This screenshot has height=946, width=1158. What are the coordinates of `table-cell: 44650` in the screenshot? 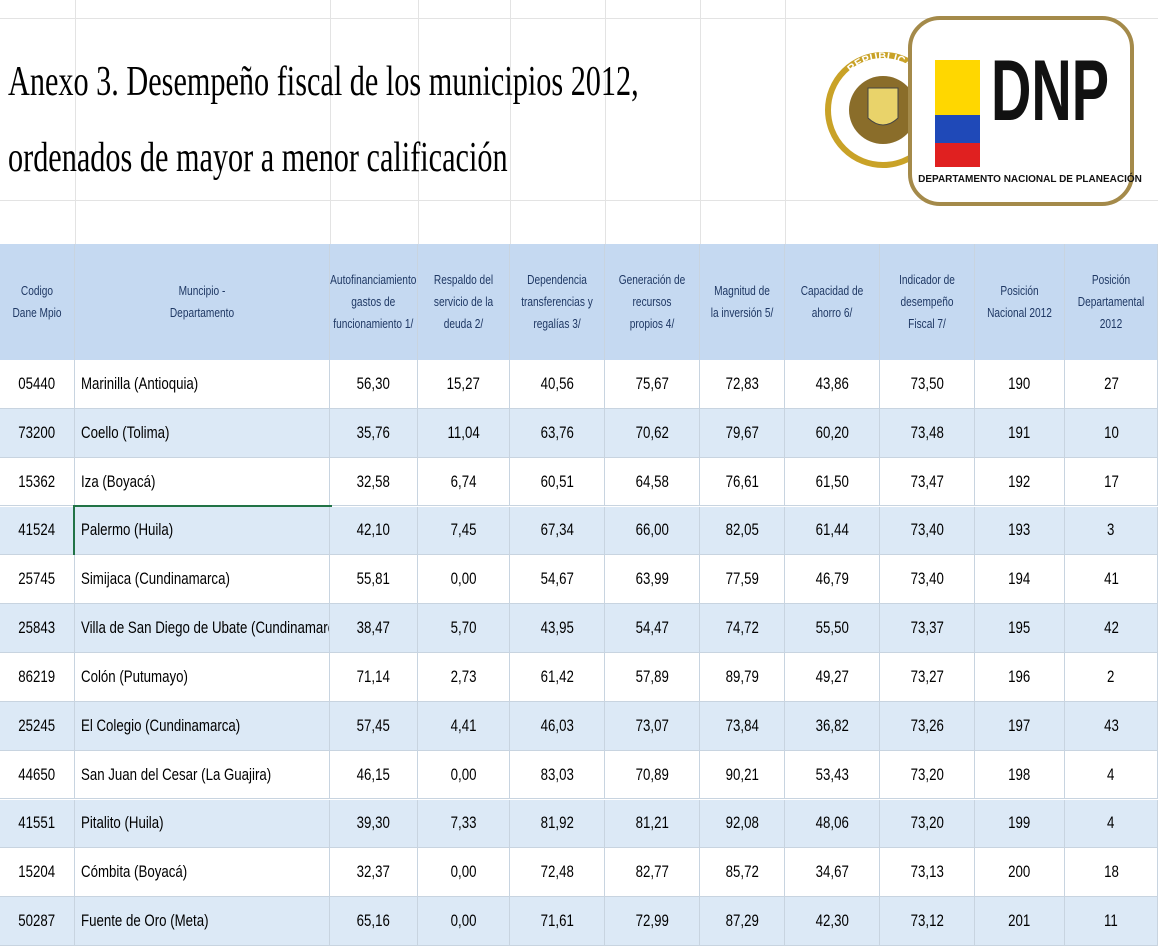 It's located at (37, 775).